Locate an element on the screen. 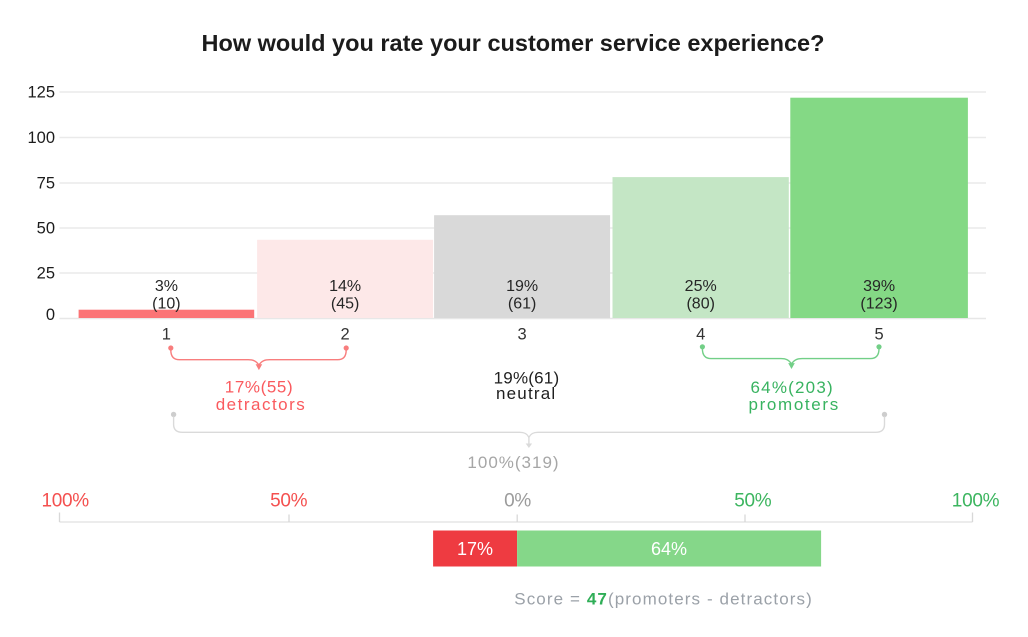 This screenshot has width=1028, height=637. svg-text: 64%(203) is located at coordinates (792, 387).